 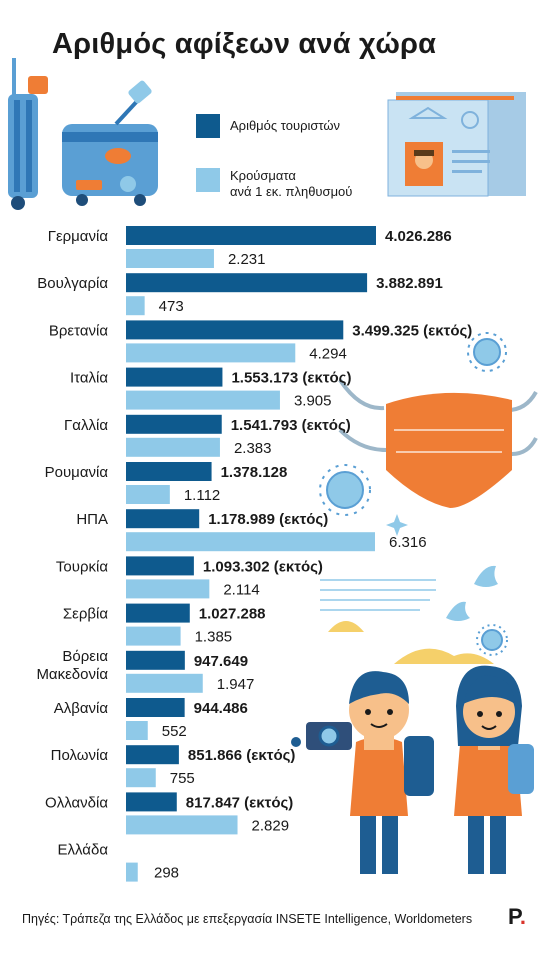 I want to click on cases-value-label: 3.905, so click(x=313, y=401).